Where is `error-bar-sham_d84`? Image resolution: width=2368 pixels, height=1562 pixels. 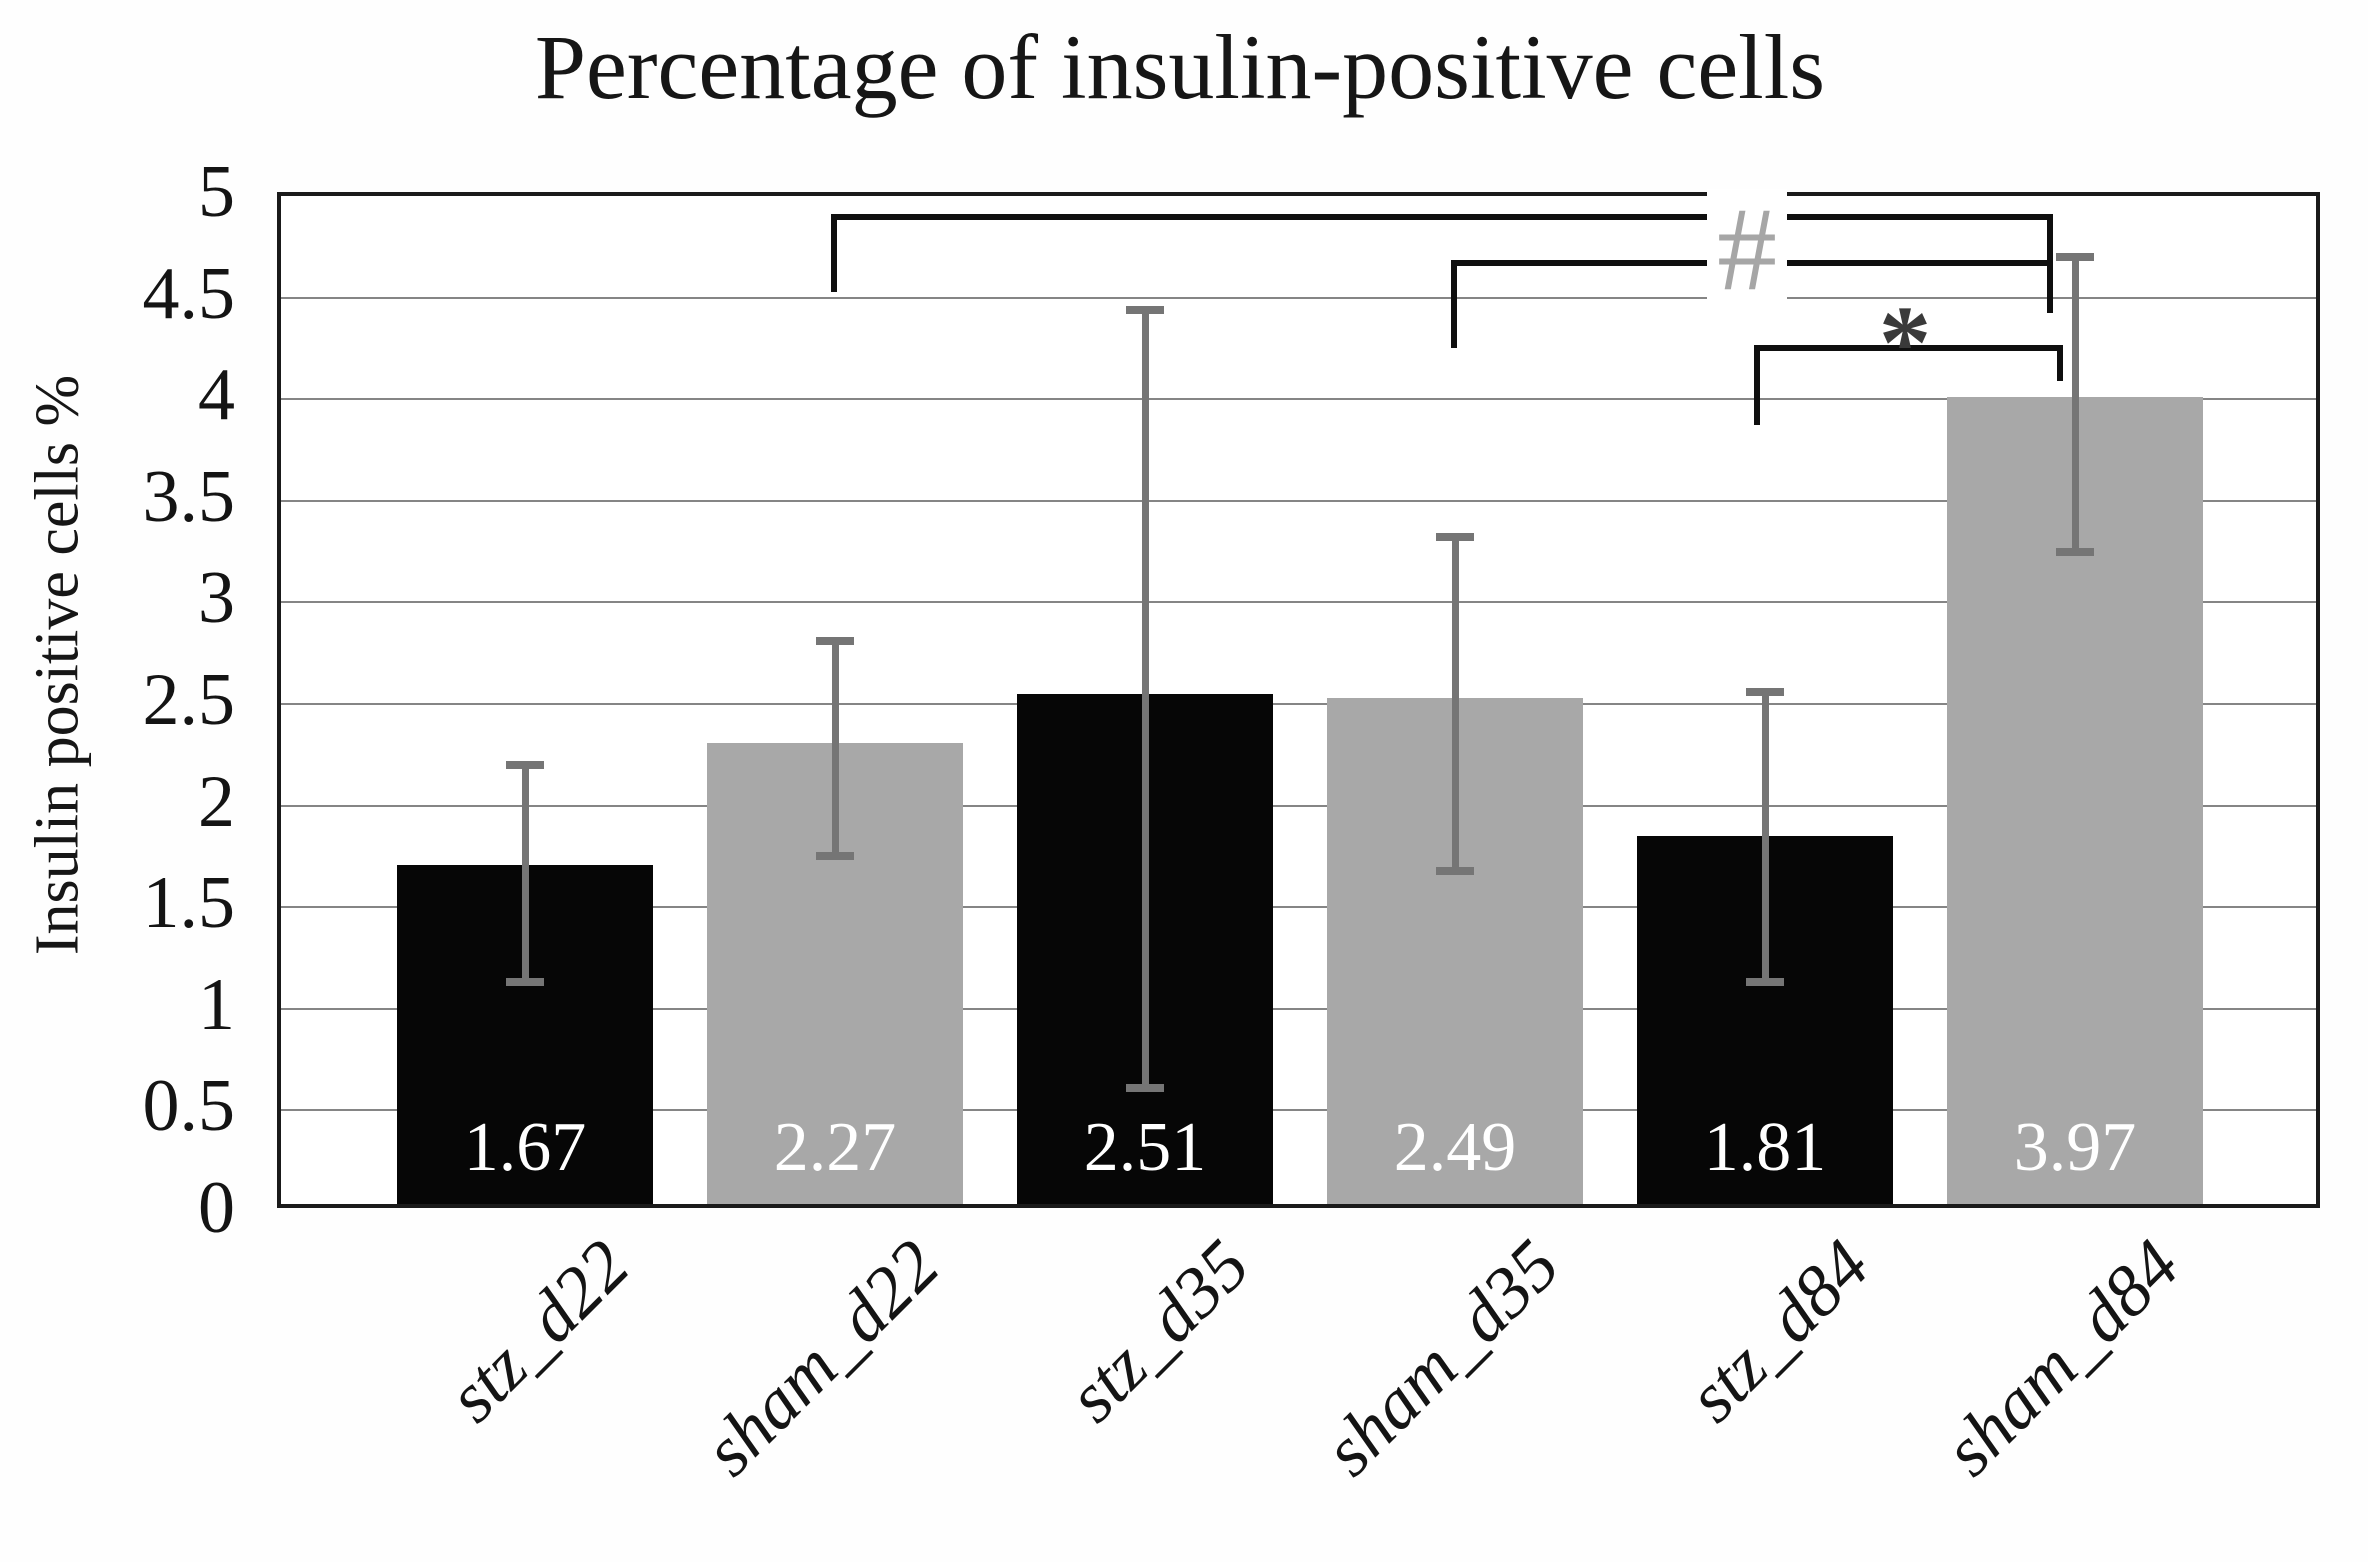 error-bar-sham_d84 is located at coordinates (2075, 404).